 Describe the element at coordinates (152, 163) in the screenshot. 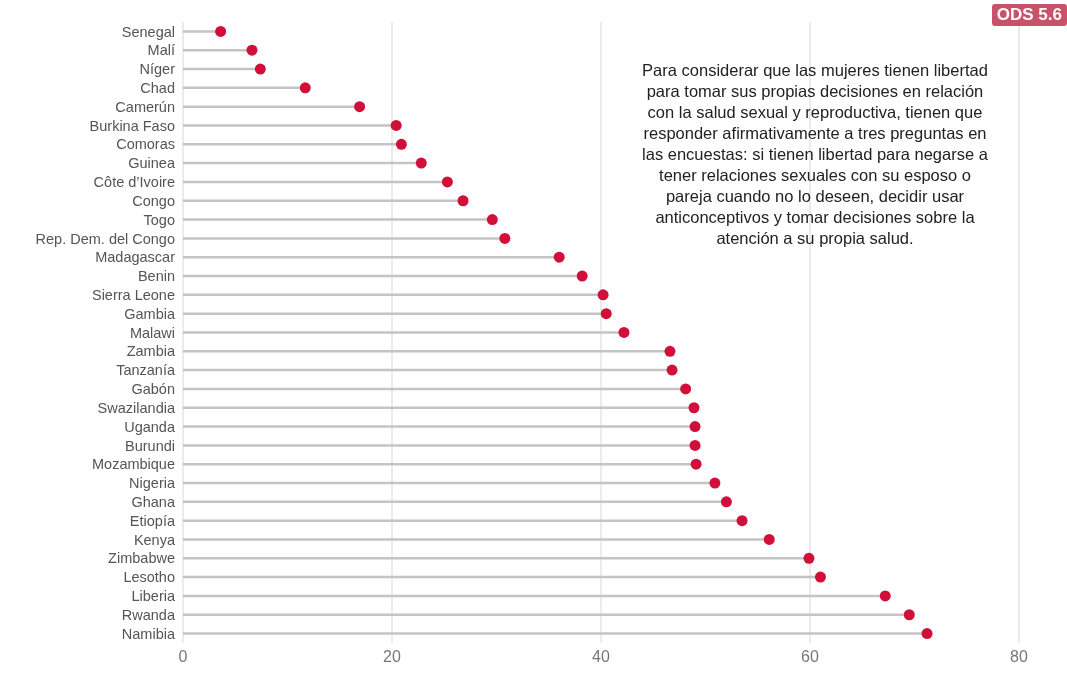

I see `y-tick-label: Guinea` at that location.